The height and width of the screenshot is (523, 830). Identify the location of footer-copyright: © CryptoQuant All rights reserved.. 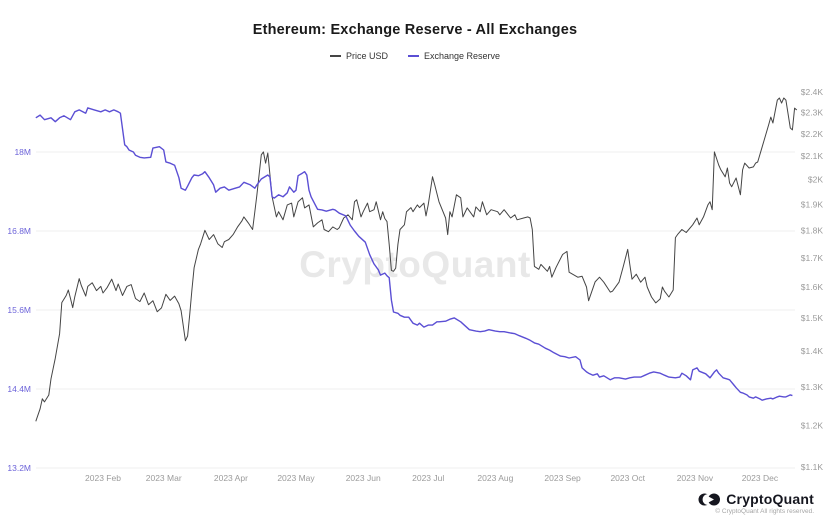
(764, 511).